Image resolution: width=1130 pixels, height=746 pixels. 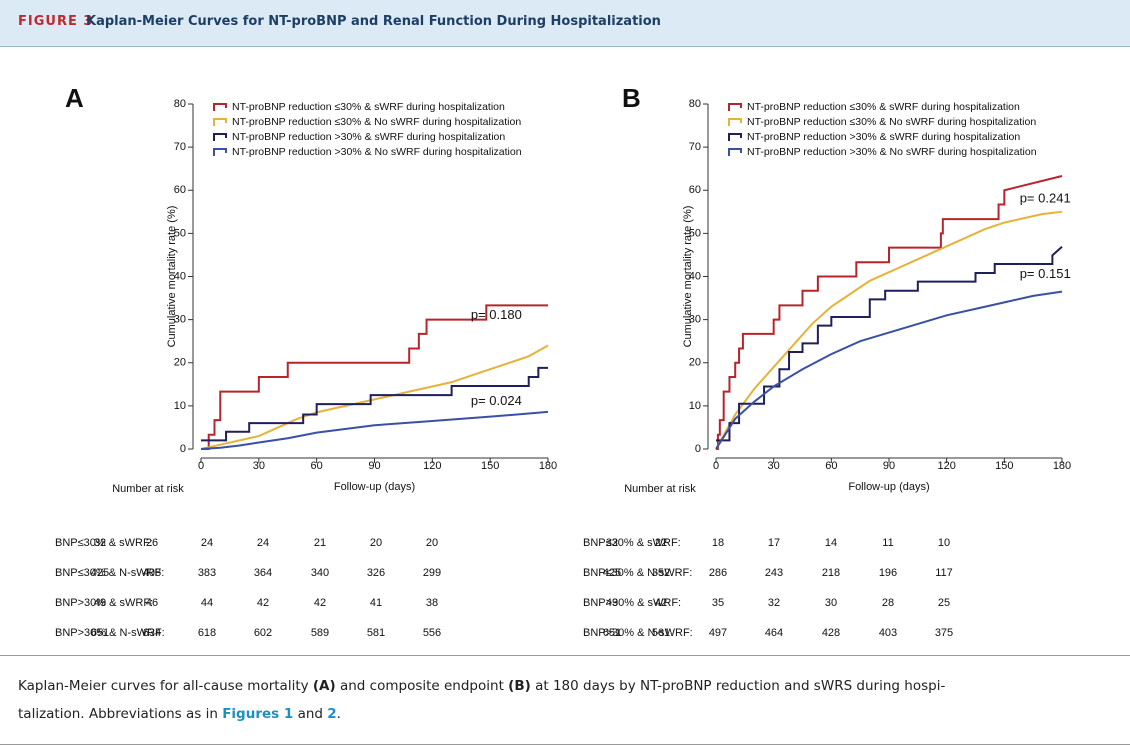 What do you see at coordinates (432, 543) in the screenshot?
I see `risk-count: 20` at bounding box center [432, 543].